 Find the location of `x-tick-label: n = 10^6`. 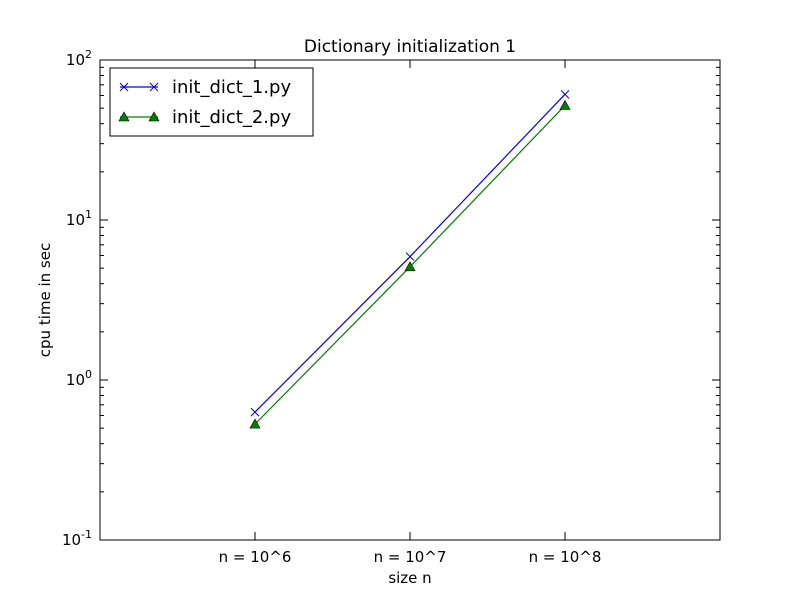

x-tick-label: n = 10^6 is located at coordinates (255, 557).